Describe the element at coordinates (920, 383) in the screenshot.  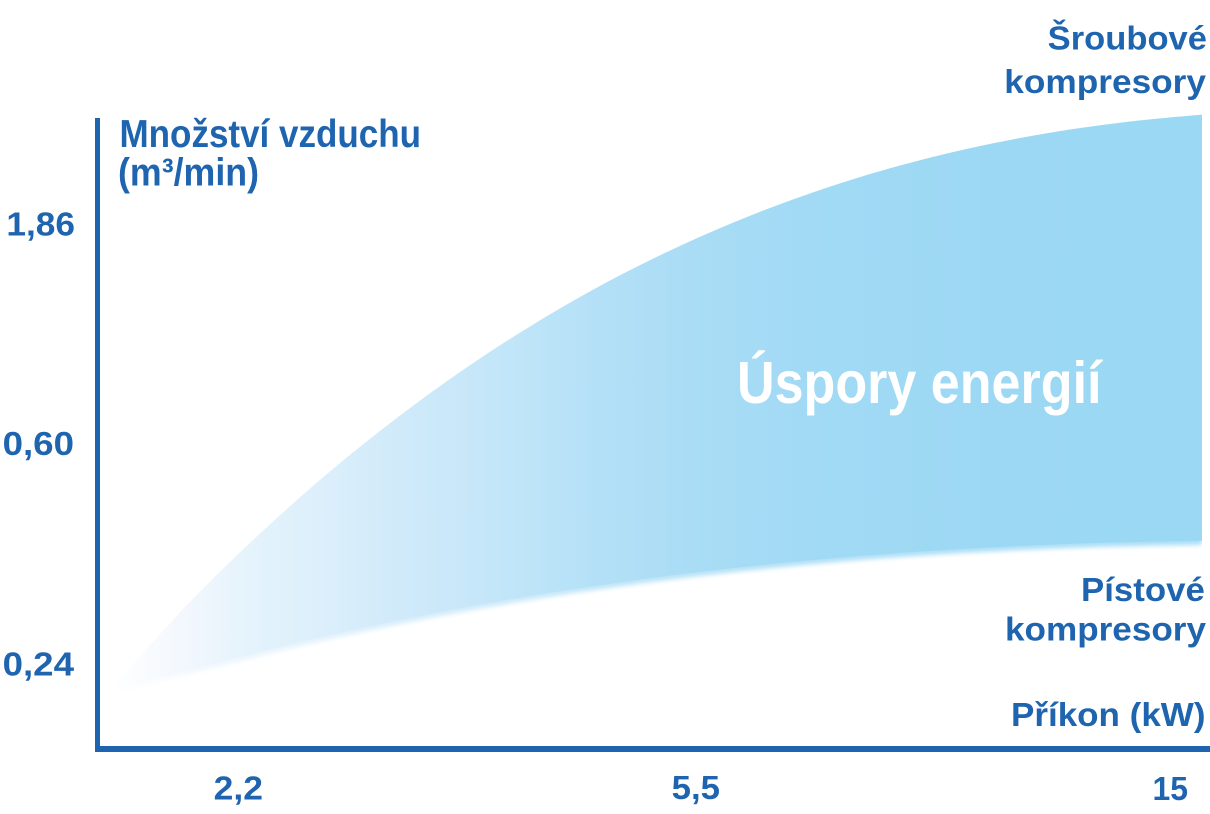
I see `svg-text: Úspory energií` at that location.